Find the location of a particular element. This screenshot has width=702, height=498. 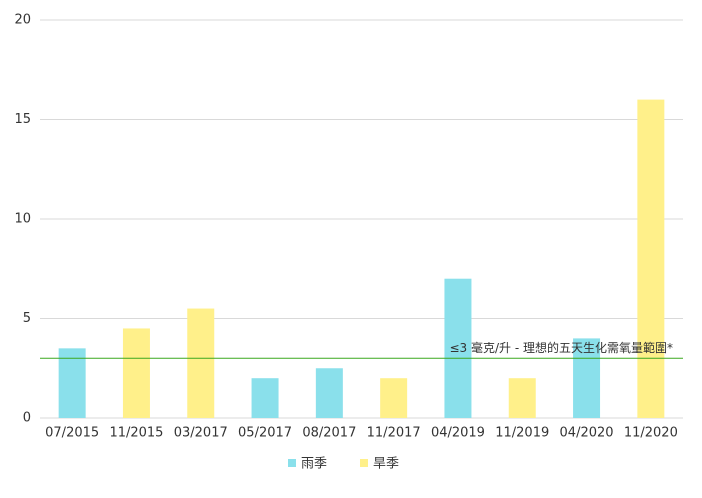

x-tick-label: 11/2020 is located at coordinates (651, 433).